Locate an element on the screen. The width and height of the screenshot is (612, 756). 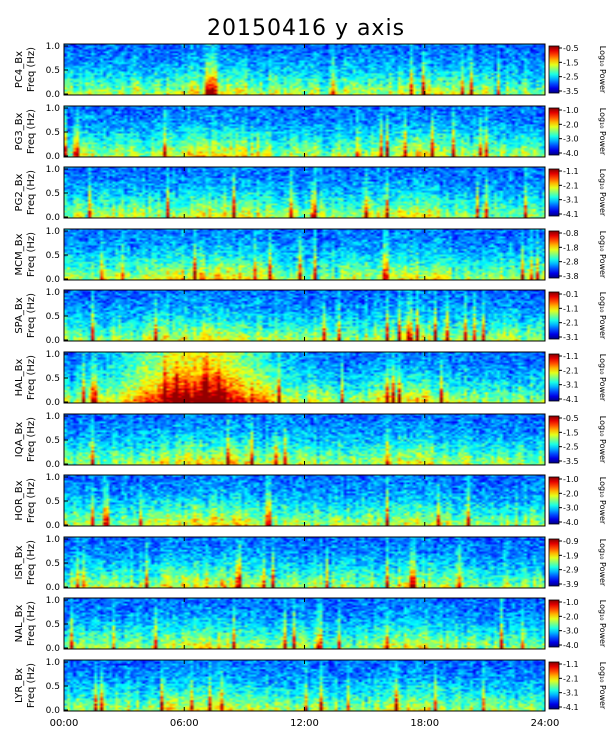
spectrogram-image-pg3 is located at coordinates (304, 131).